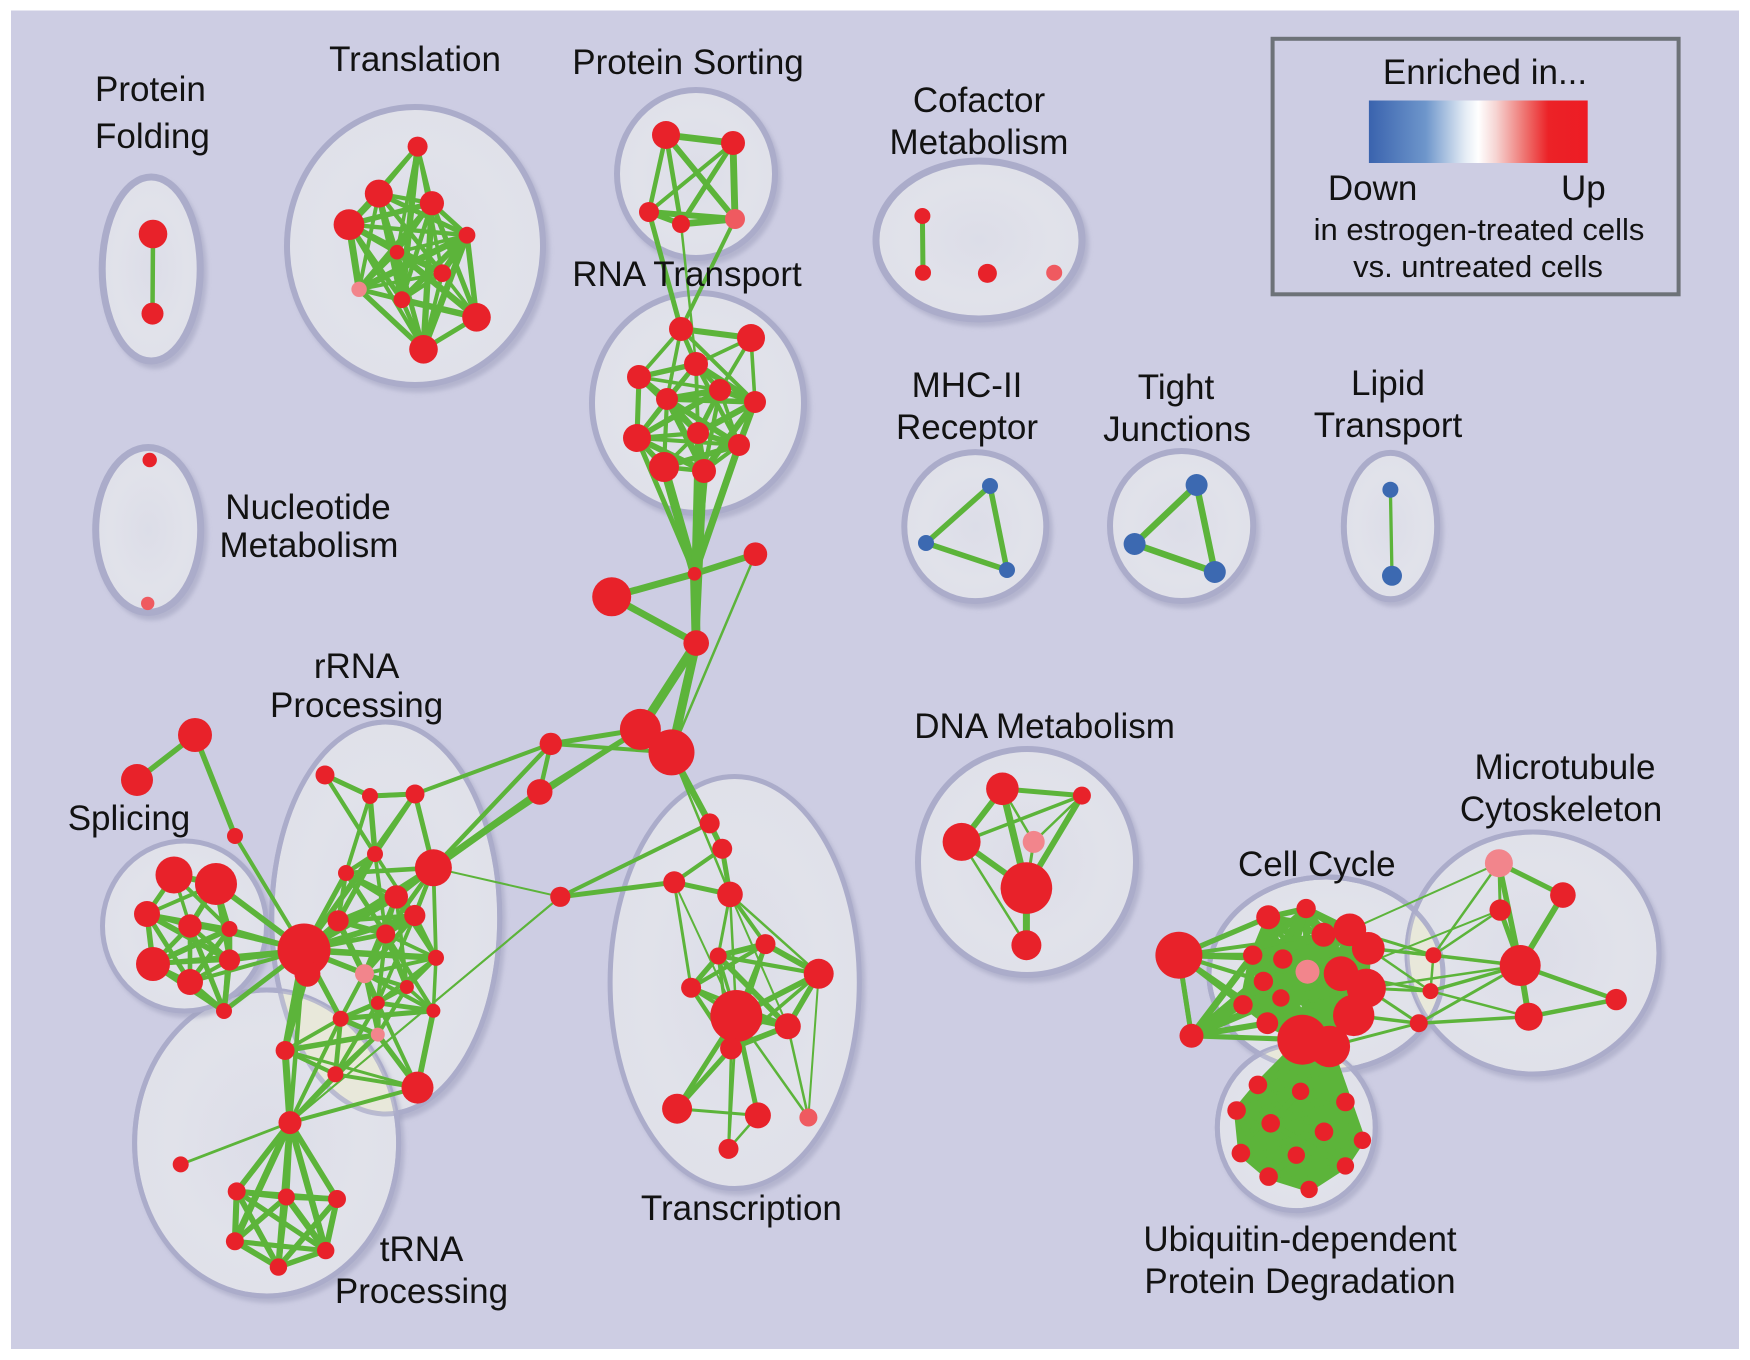 The height and width of the screenshot is (1360, 1750). What do you see at coordinates (1388, 383) in the screenshot?
I see `svg-text: Lipid` at bounding box center [1388, 383].